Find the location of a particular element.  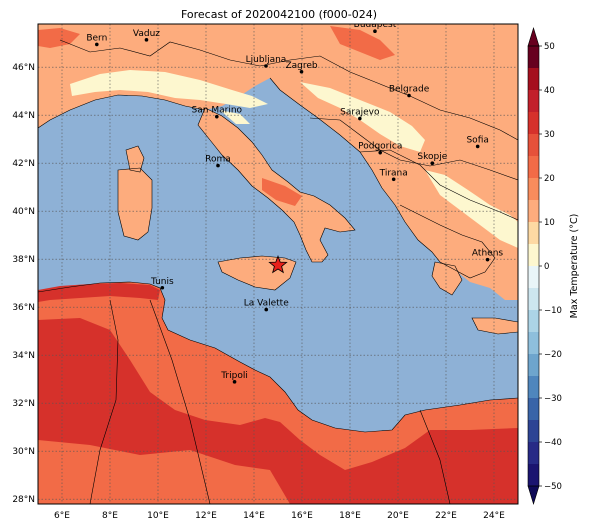

city-marker: Roma is located at coordinates (218, 161).